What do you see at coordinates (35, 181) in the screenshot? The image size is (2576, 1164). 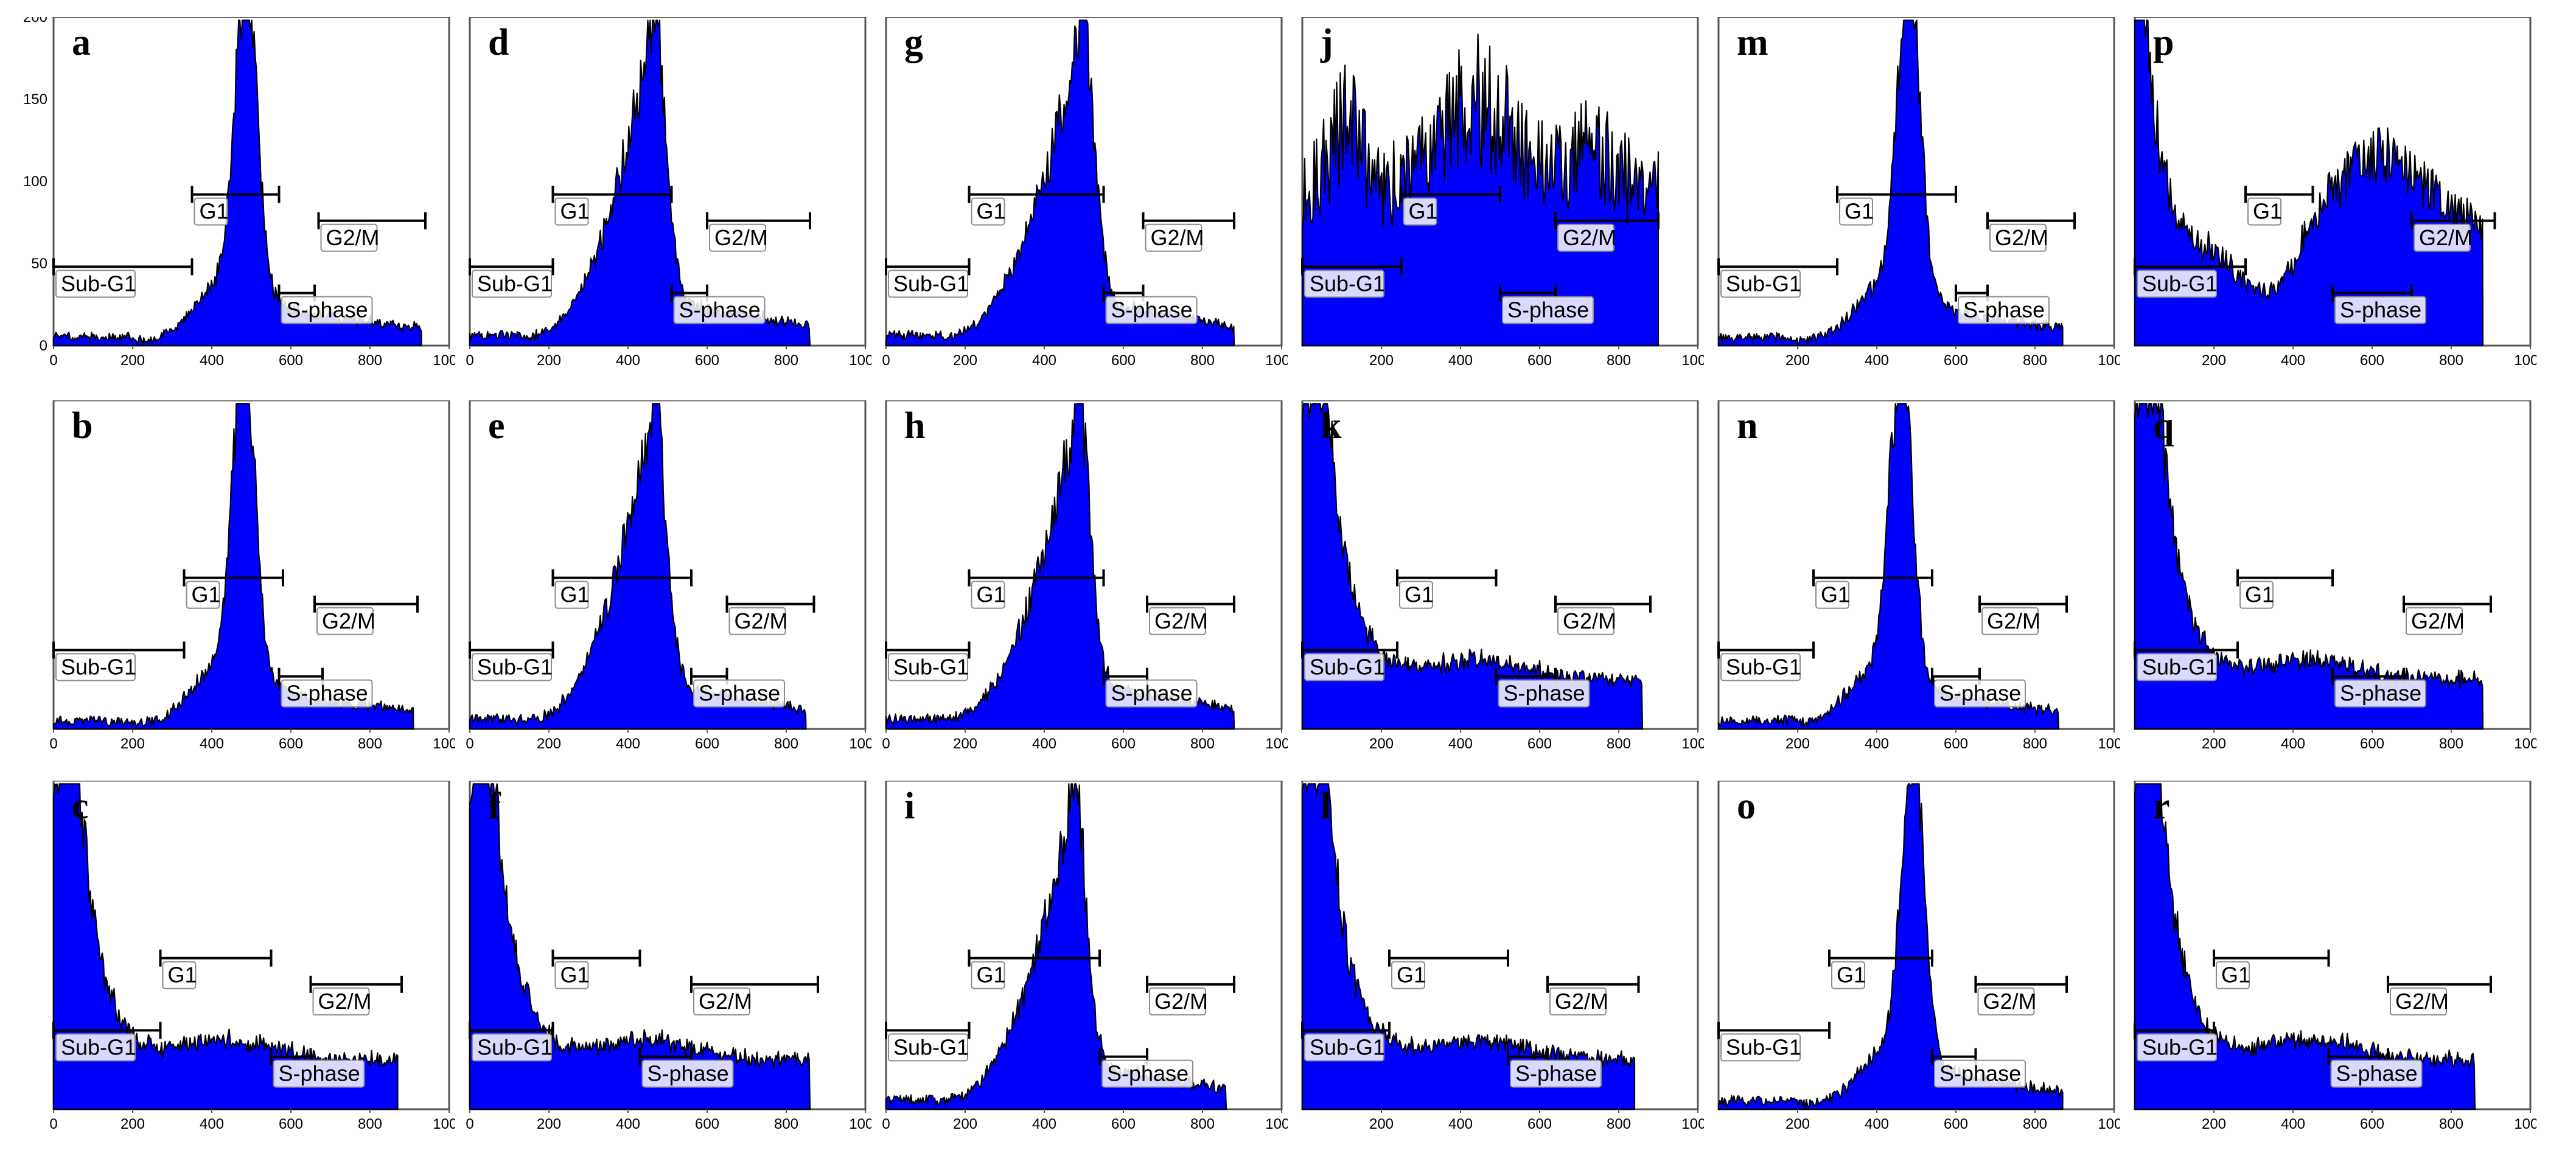 I see `y-tick-label: 100` at bounding box center [35, 181].